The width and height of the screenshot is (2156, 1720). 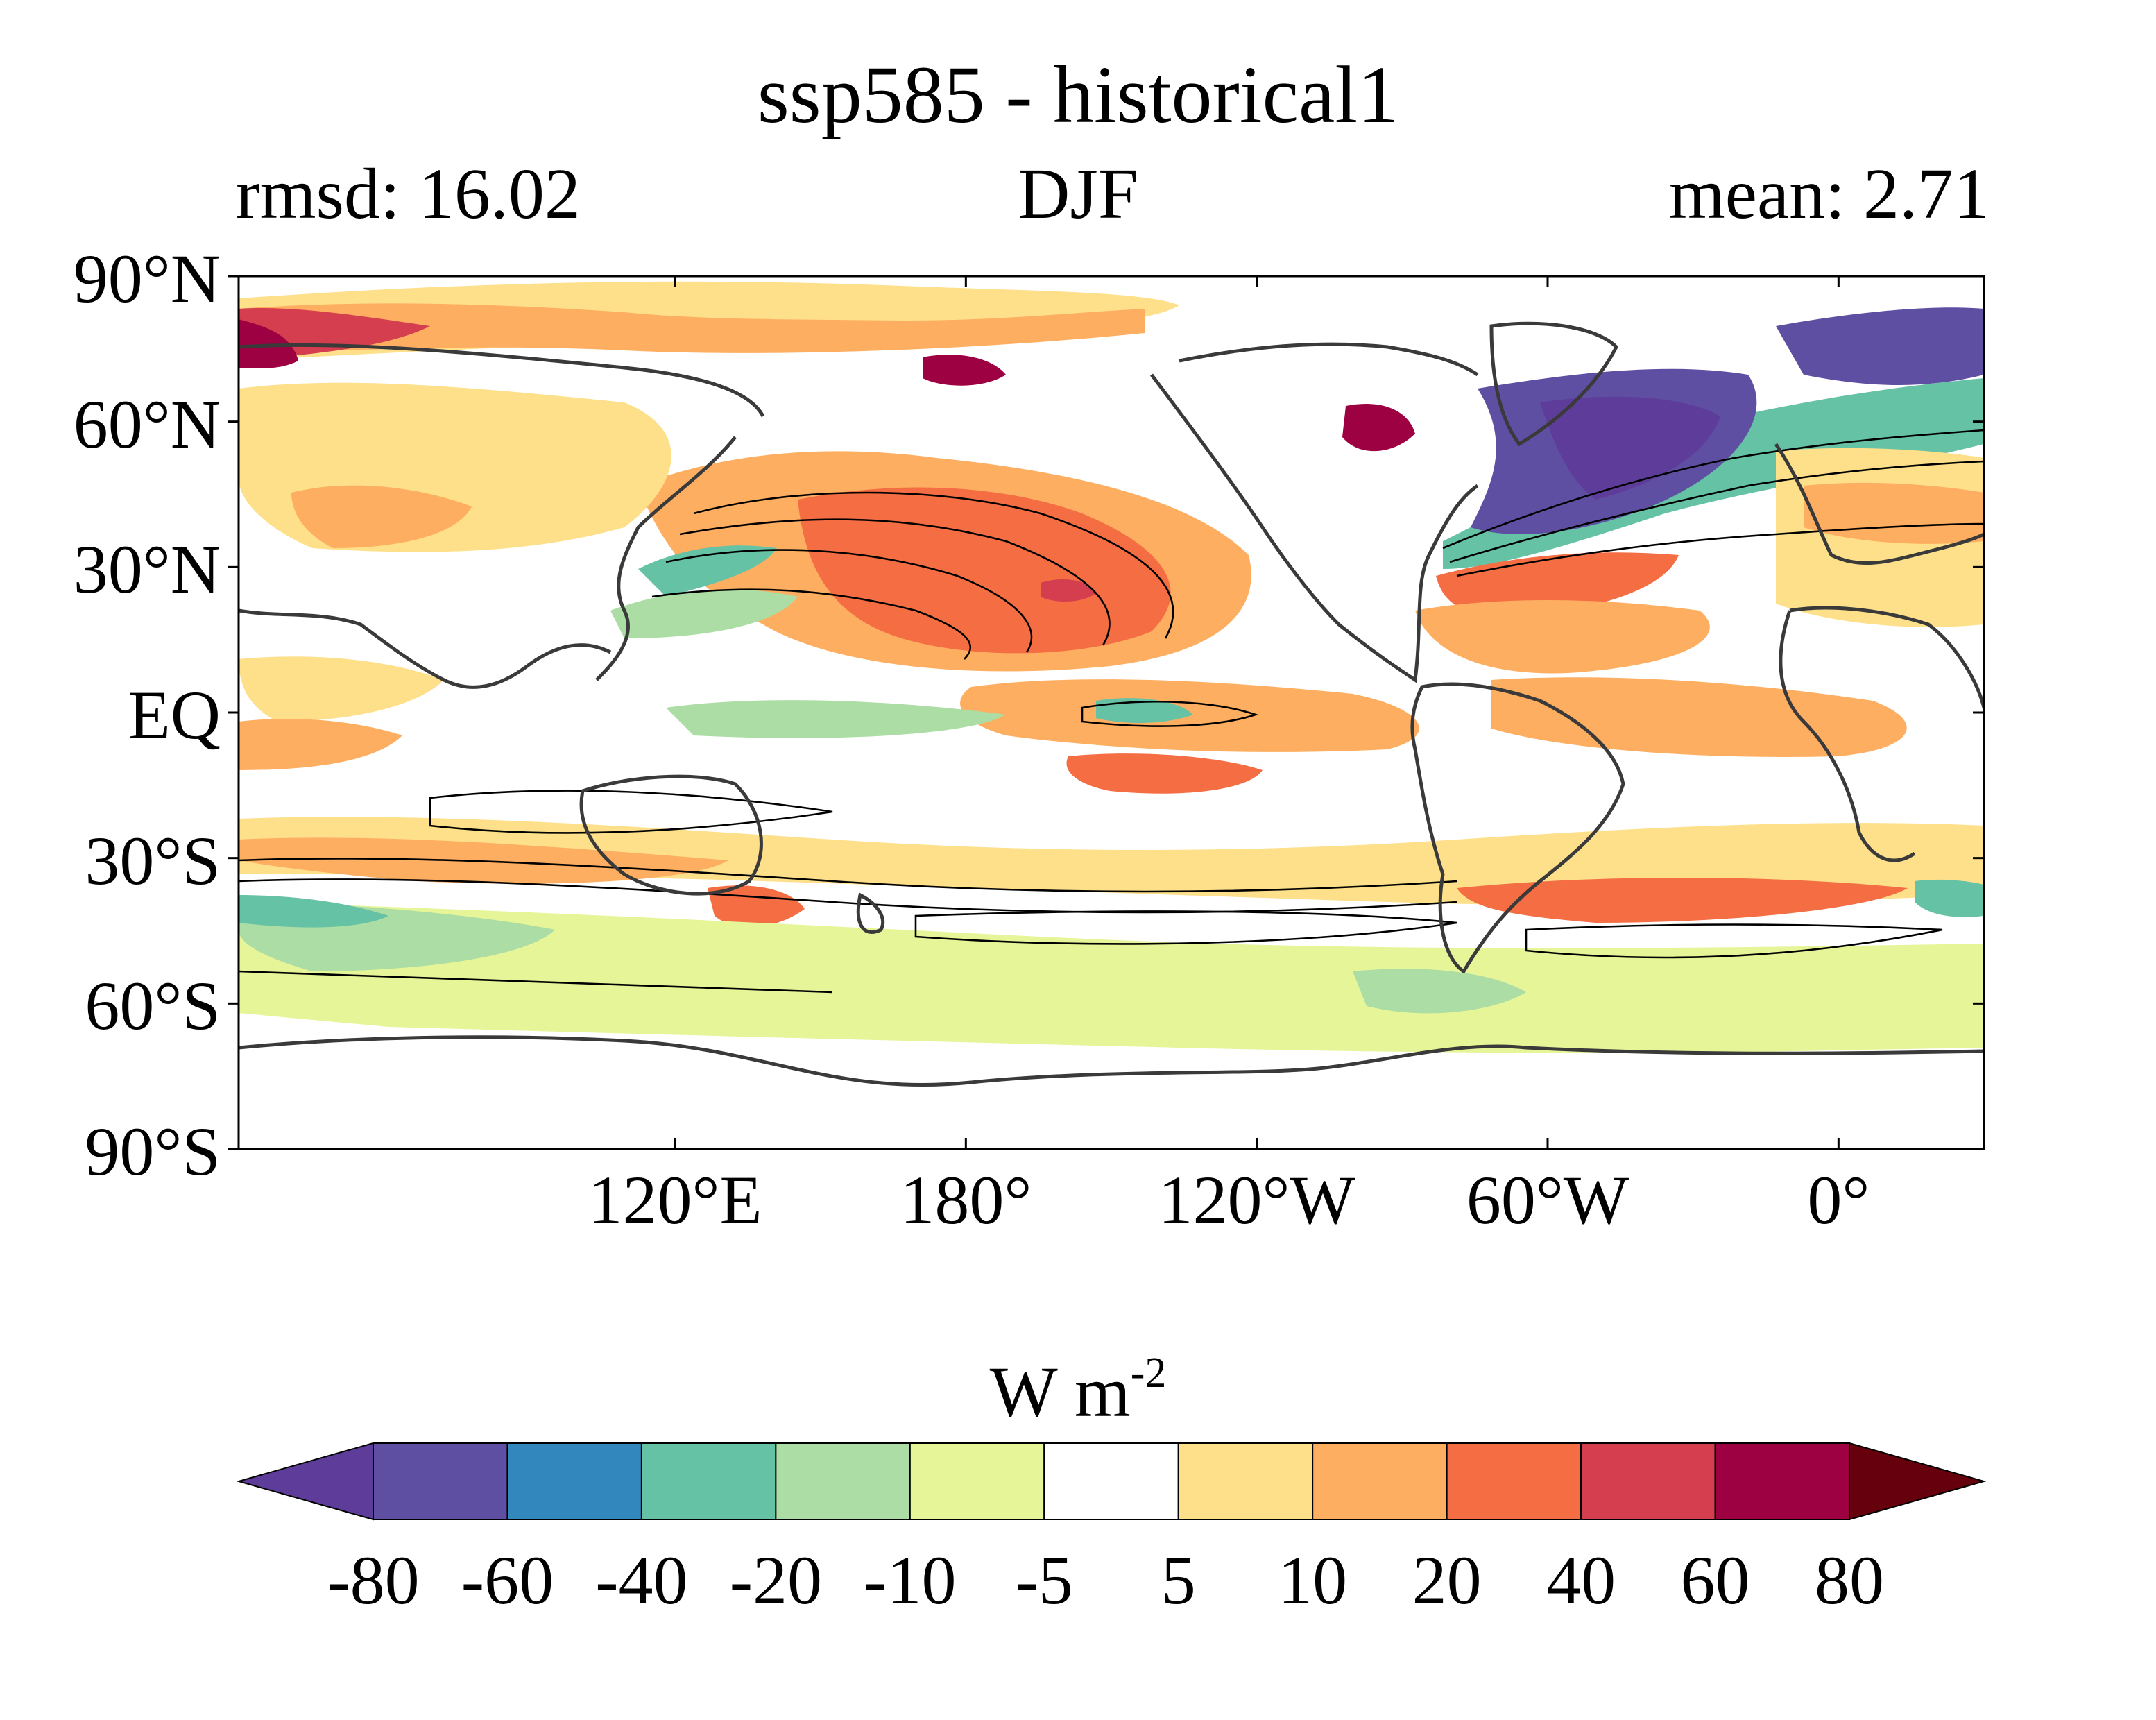 I want to click on colorbar-units-exponent: -2, so click(x=1148, y=1373).